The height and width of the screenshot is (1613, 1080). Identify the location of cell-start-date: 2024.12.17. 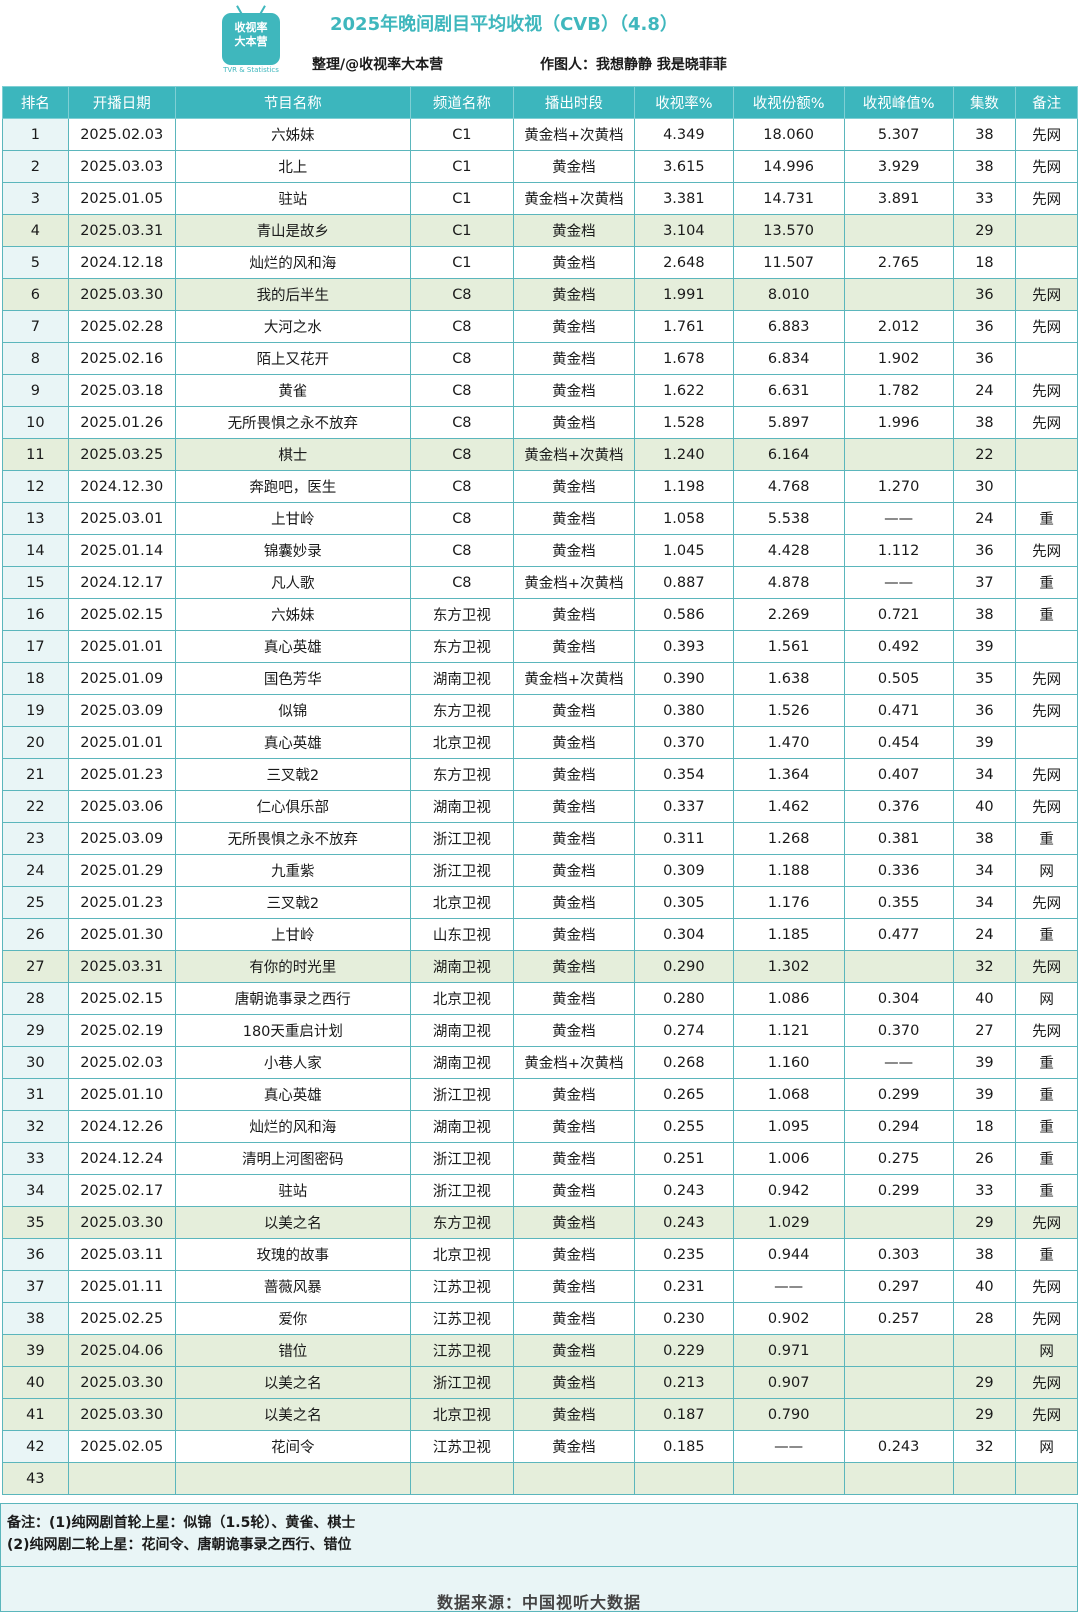
(121, 582).